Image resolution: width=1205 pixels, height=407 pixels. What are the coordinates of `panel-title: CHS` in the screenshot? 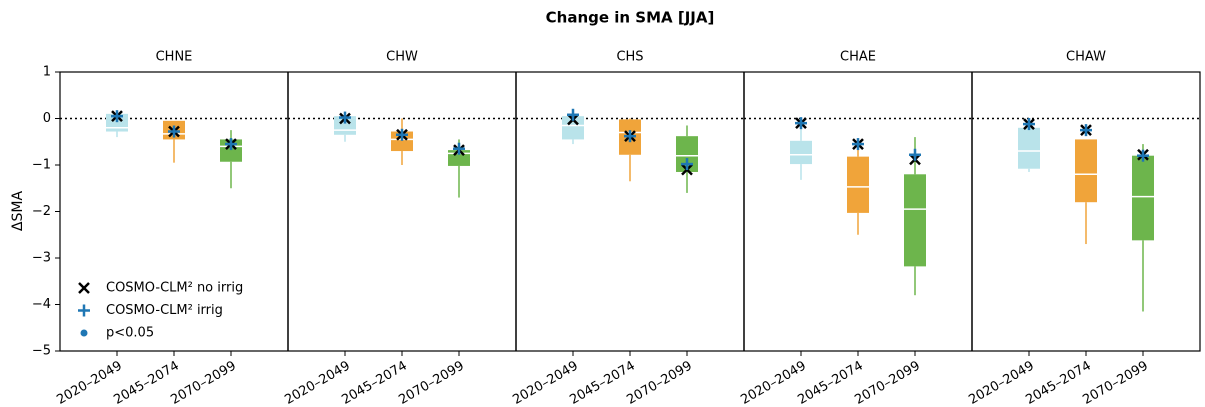 It's located at (629, 57).